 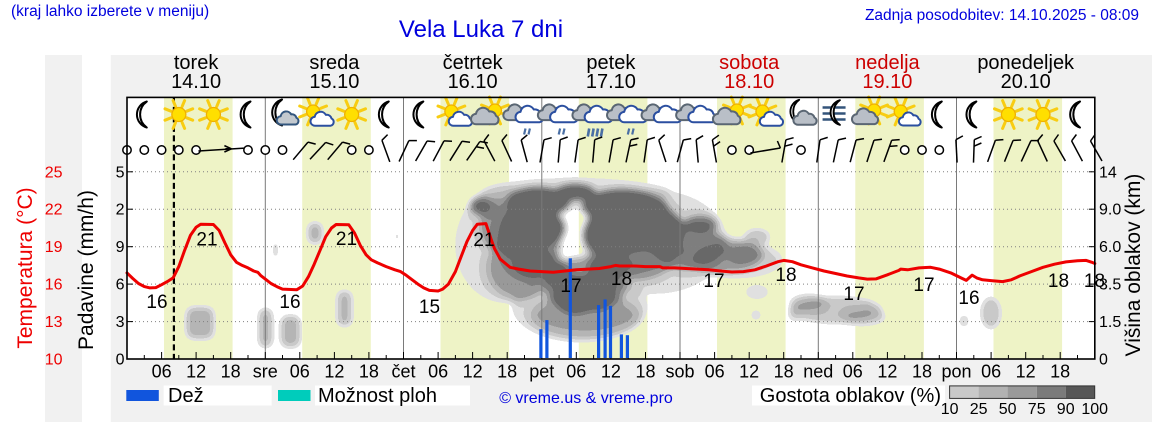 What do you see at coordinates (120, 247) in the screenshot?
I see `svg-text: 9` at bounding box center [120, 247].